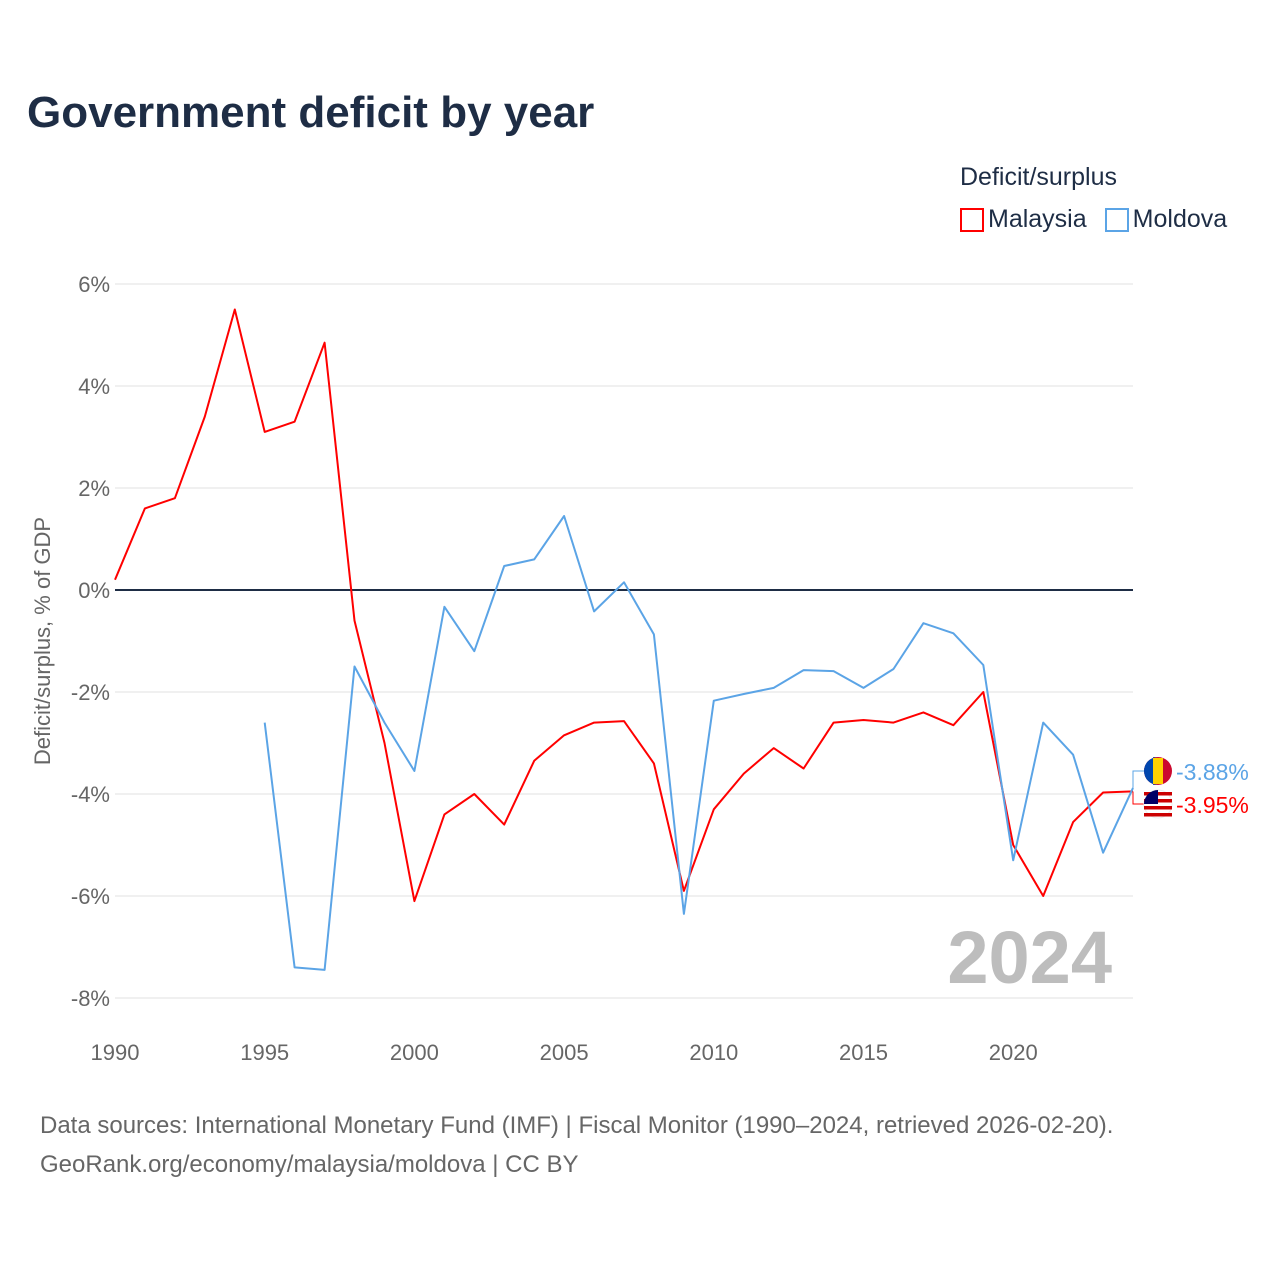 The image size is (1280, 1280). Describe the element at coordinates (90, 896) in the screenshot. I see `y-tick-label: -6%` at that location.